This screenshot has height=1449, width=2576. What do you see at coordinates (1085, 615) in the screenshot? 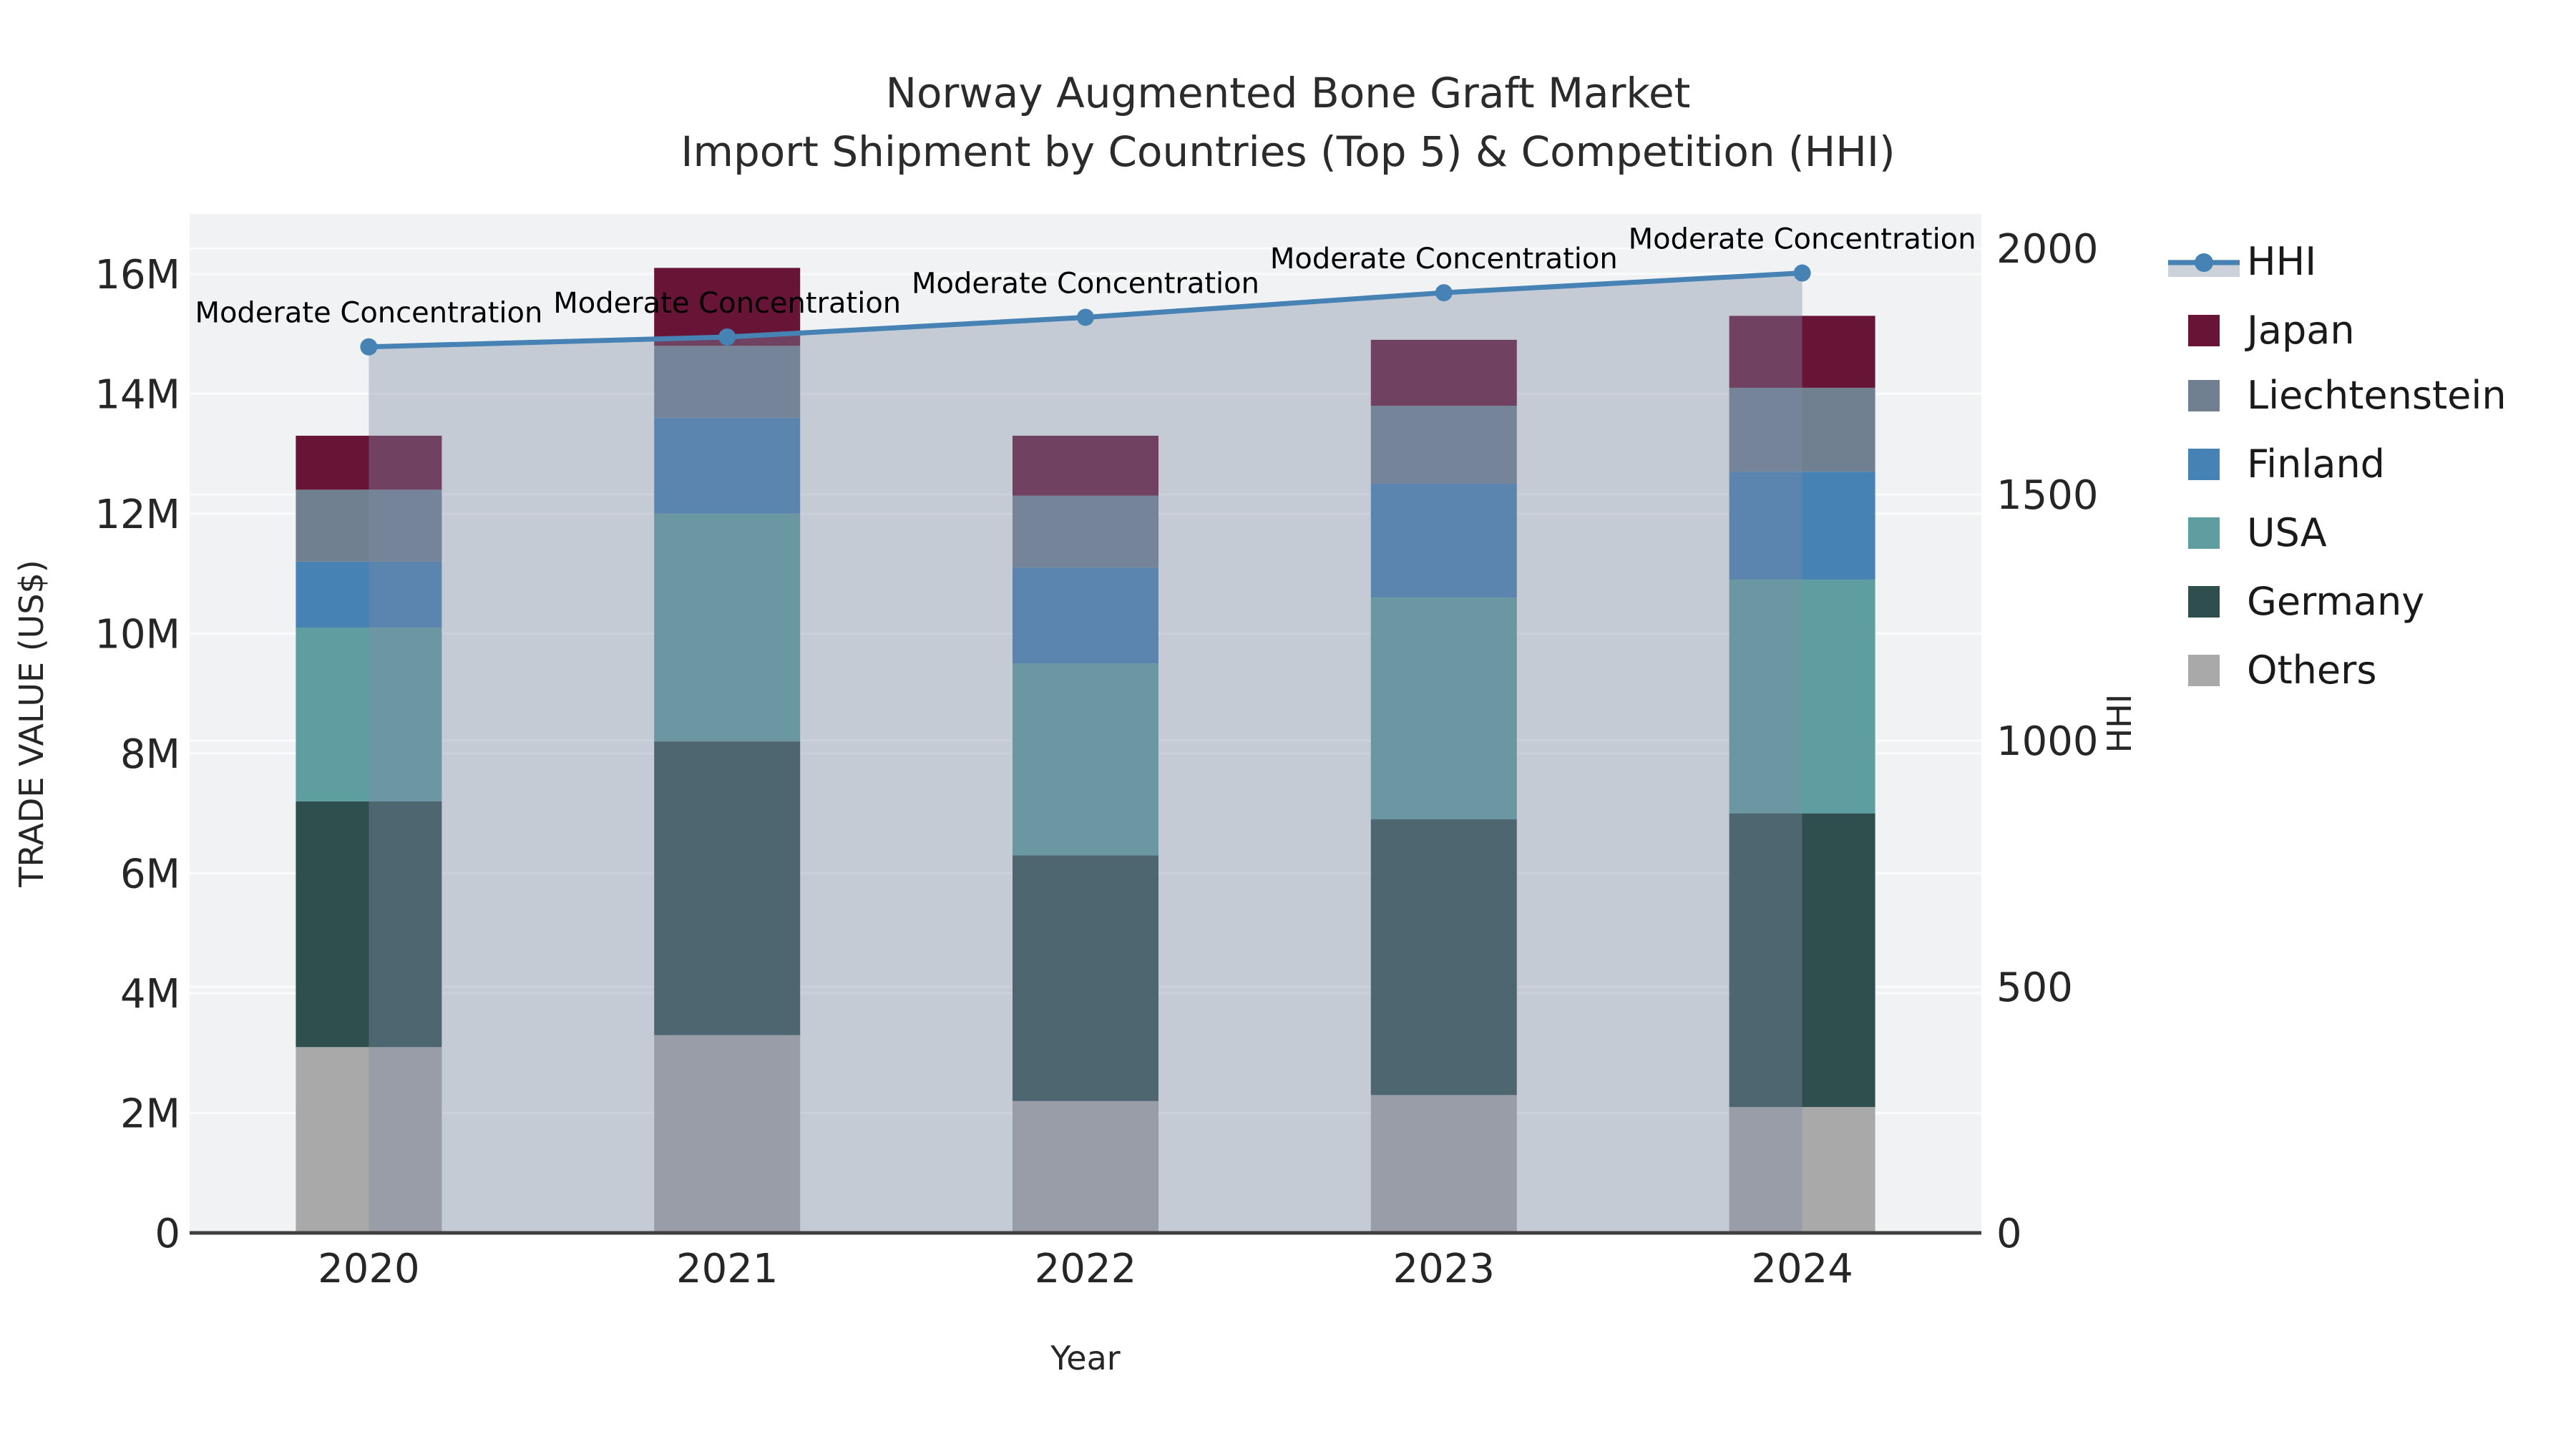
I see `bar-segment-finland-2022` at bounding box center [1085, 615].